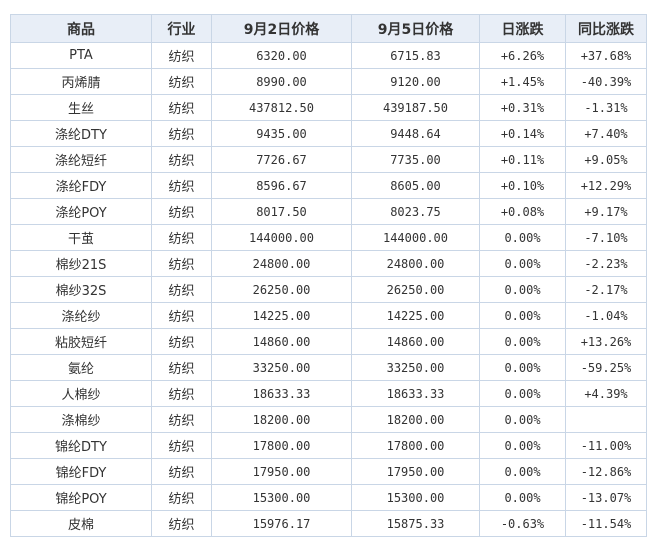 Image resolution: width=658 pixels, height=554 pixels. Describe the element at coordinates (328, 237) in the screenshot. I see `table-row: 干茧 纺织 144000.00 144000.00 0.00% -7.10%` at that location.